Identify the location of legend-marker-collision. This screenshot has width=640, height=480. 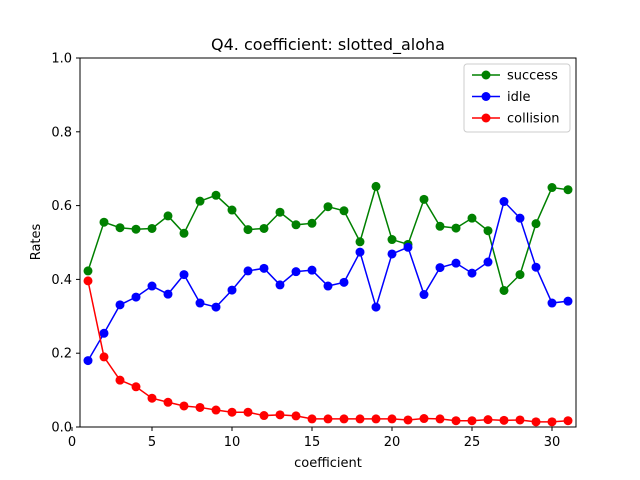
(486, 118).